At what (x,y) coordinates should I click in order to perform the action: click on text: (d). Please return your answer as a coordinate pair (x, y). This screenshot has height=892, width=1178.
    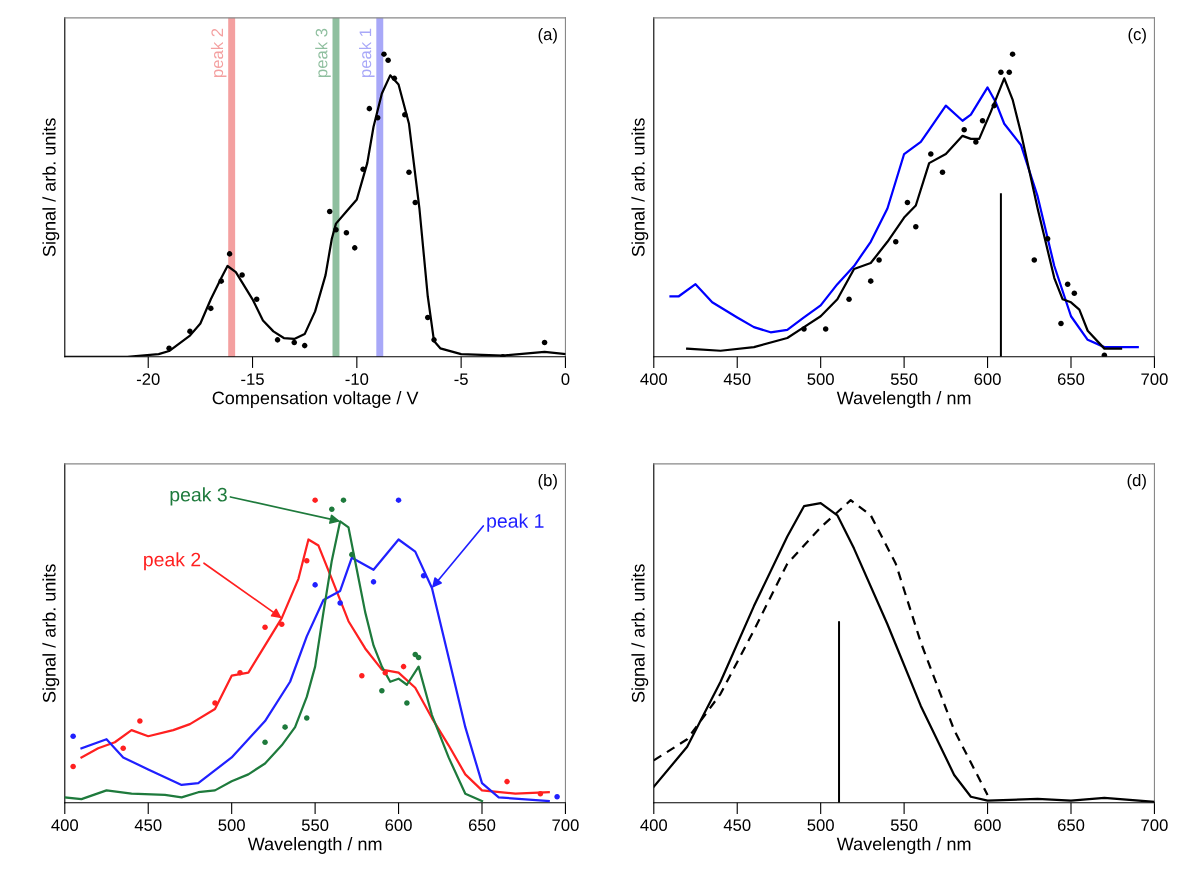
    Looking at the image, I should click on (1136, 482).